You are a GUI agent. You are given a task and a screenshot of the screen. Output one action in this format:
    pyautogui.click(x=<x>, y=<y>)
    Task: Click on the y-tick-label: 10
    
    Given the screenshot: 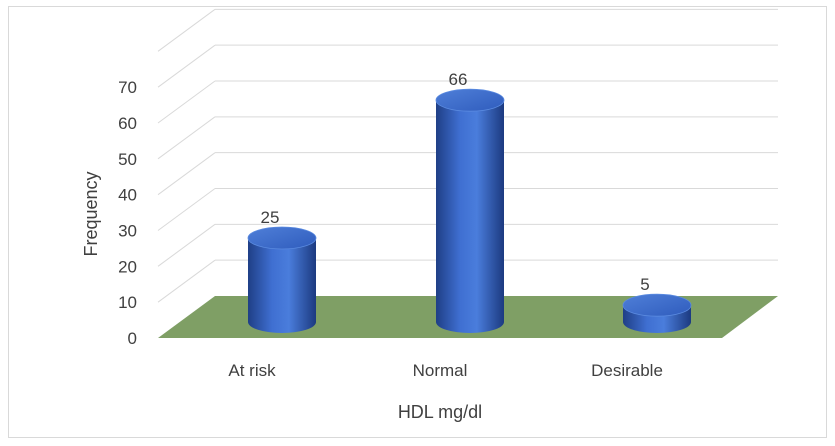 What is the action you would take?
    pyautogui.click(x=127, y=302)
    